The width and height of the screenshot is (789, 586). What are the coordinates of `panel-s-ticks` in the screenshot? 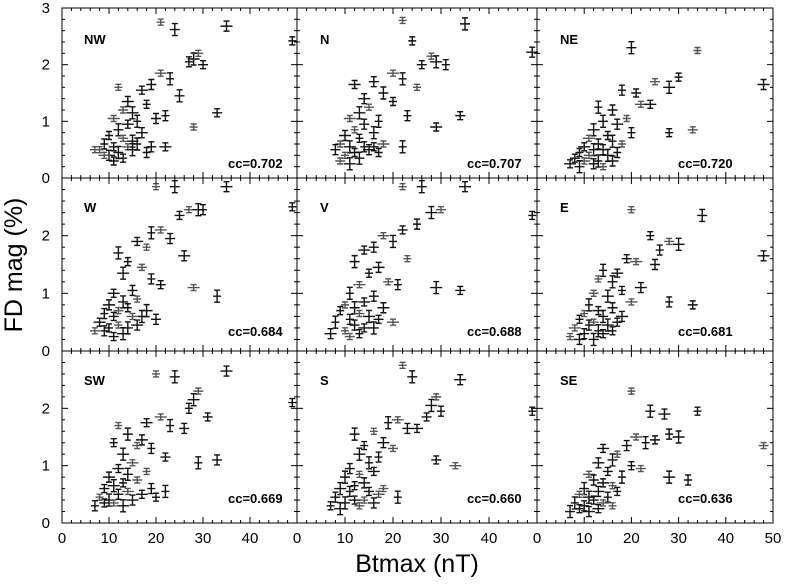 It's located at (417, 437).